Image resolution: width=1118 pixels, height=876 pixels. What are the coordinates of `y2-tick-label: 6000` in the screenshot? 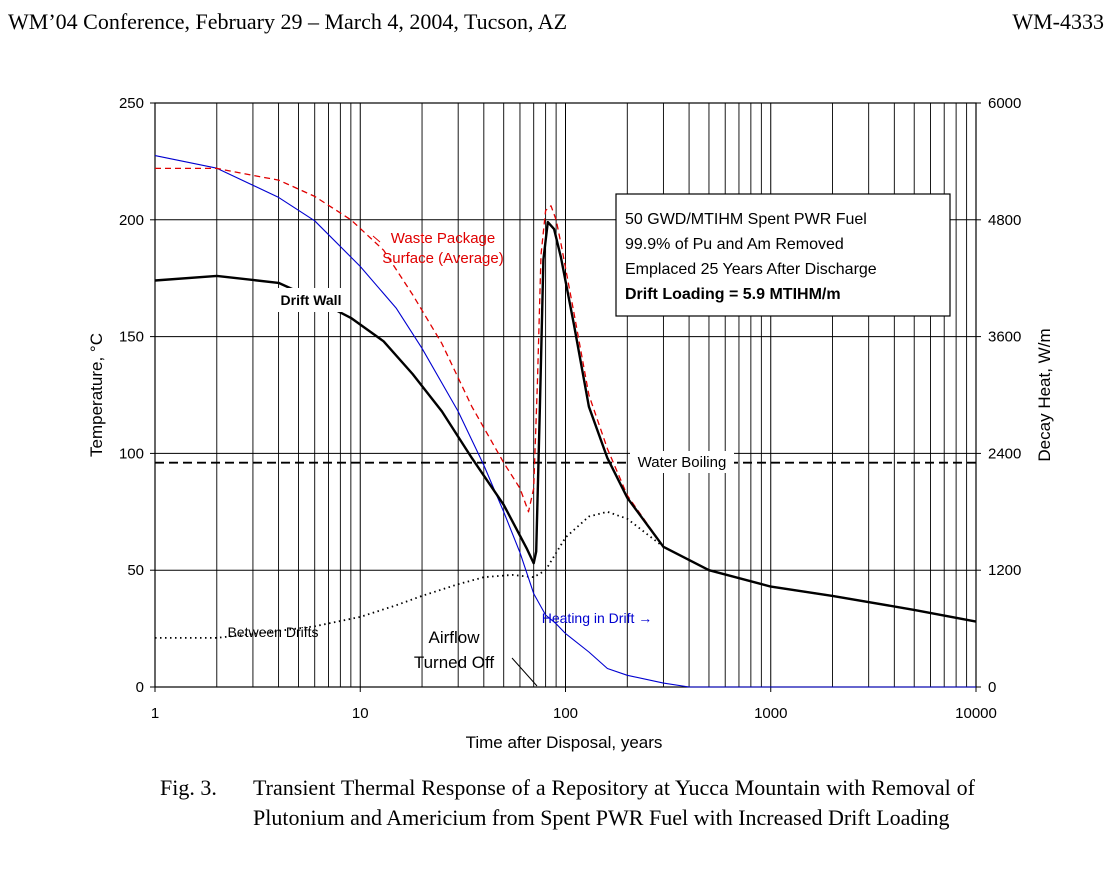 It's located at (1004, 103).